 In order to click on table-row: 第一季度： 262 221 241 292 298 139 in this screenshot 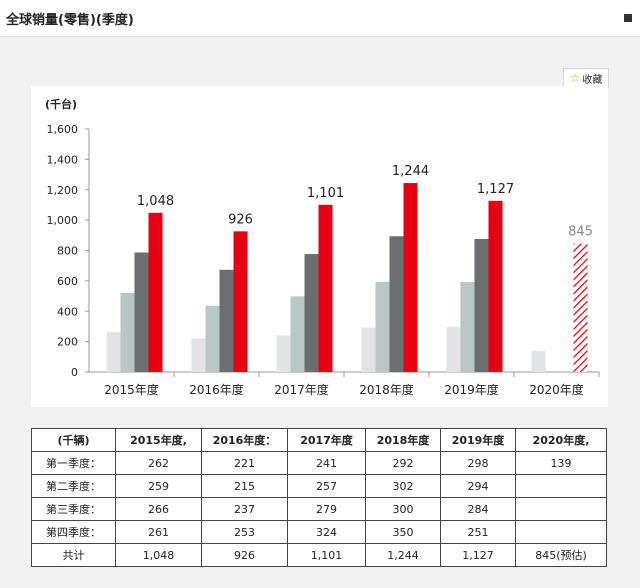, I will do `click(319, 463)`.